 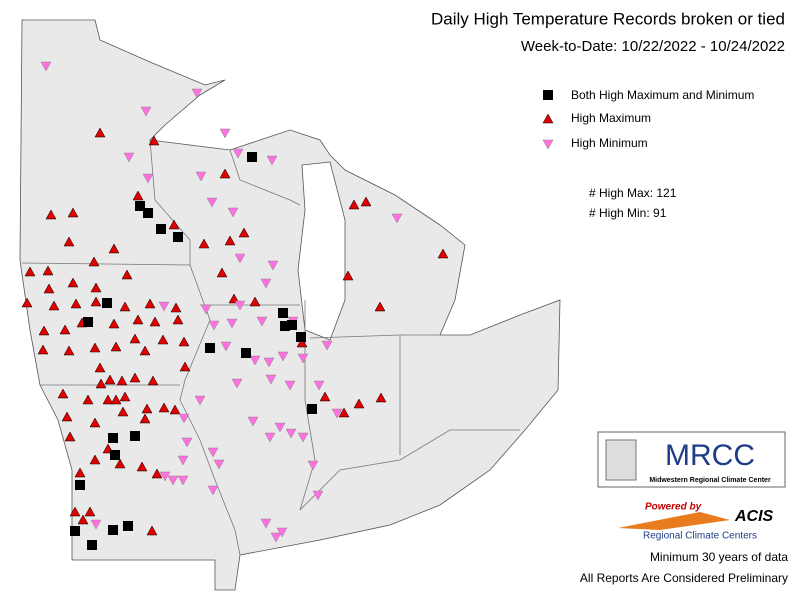 I want to click on mrcc-logo-map, so click(x=621, y=460).